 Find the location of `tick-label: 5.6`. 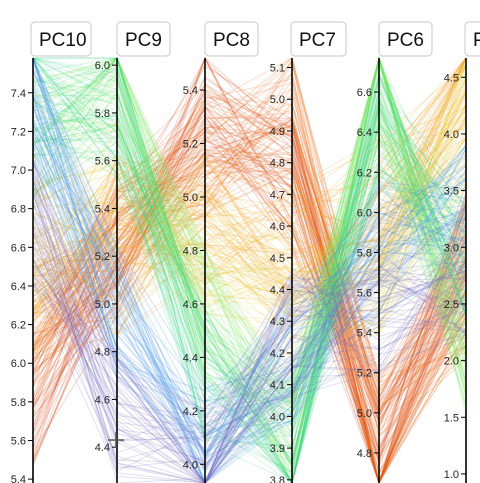

tick-label: 5.6 is located at coordinates (102, 162).